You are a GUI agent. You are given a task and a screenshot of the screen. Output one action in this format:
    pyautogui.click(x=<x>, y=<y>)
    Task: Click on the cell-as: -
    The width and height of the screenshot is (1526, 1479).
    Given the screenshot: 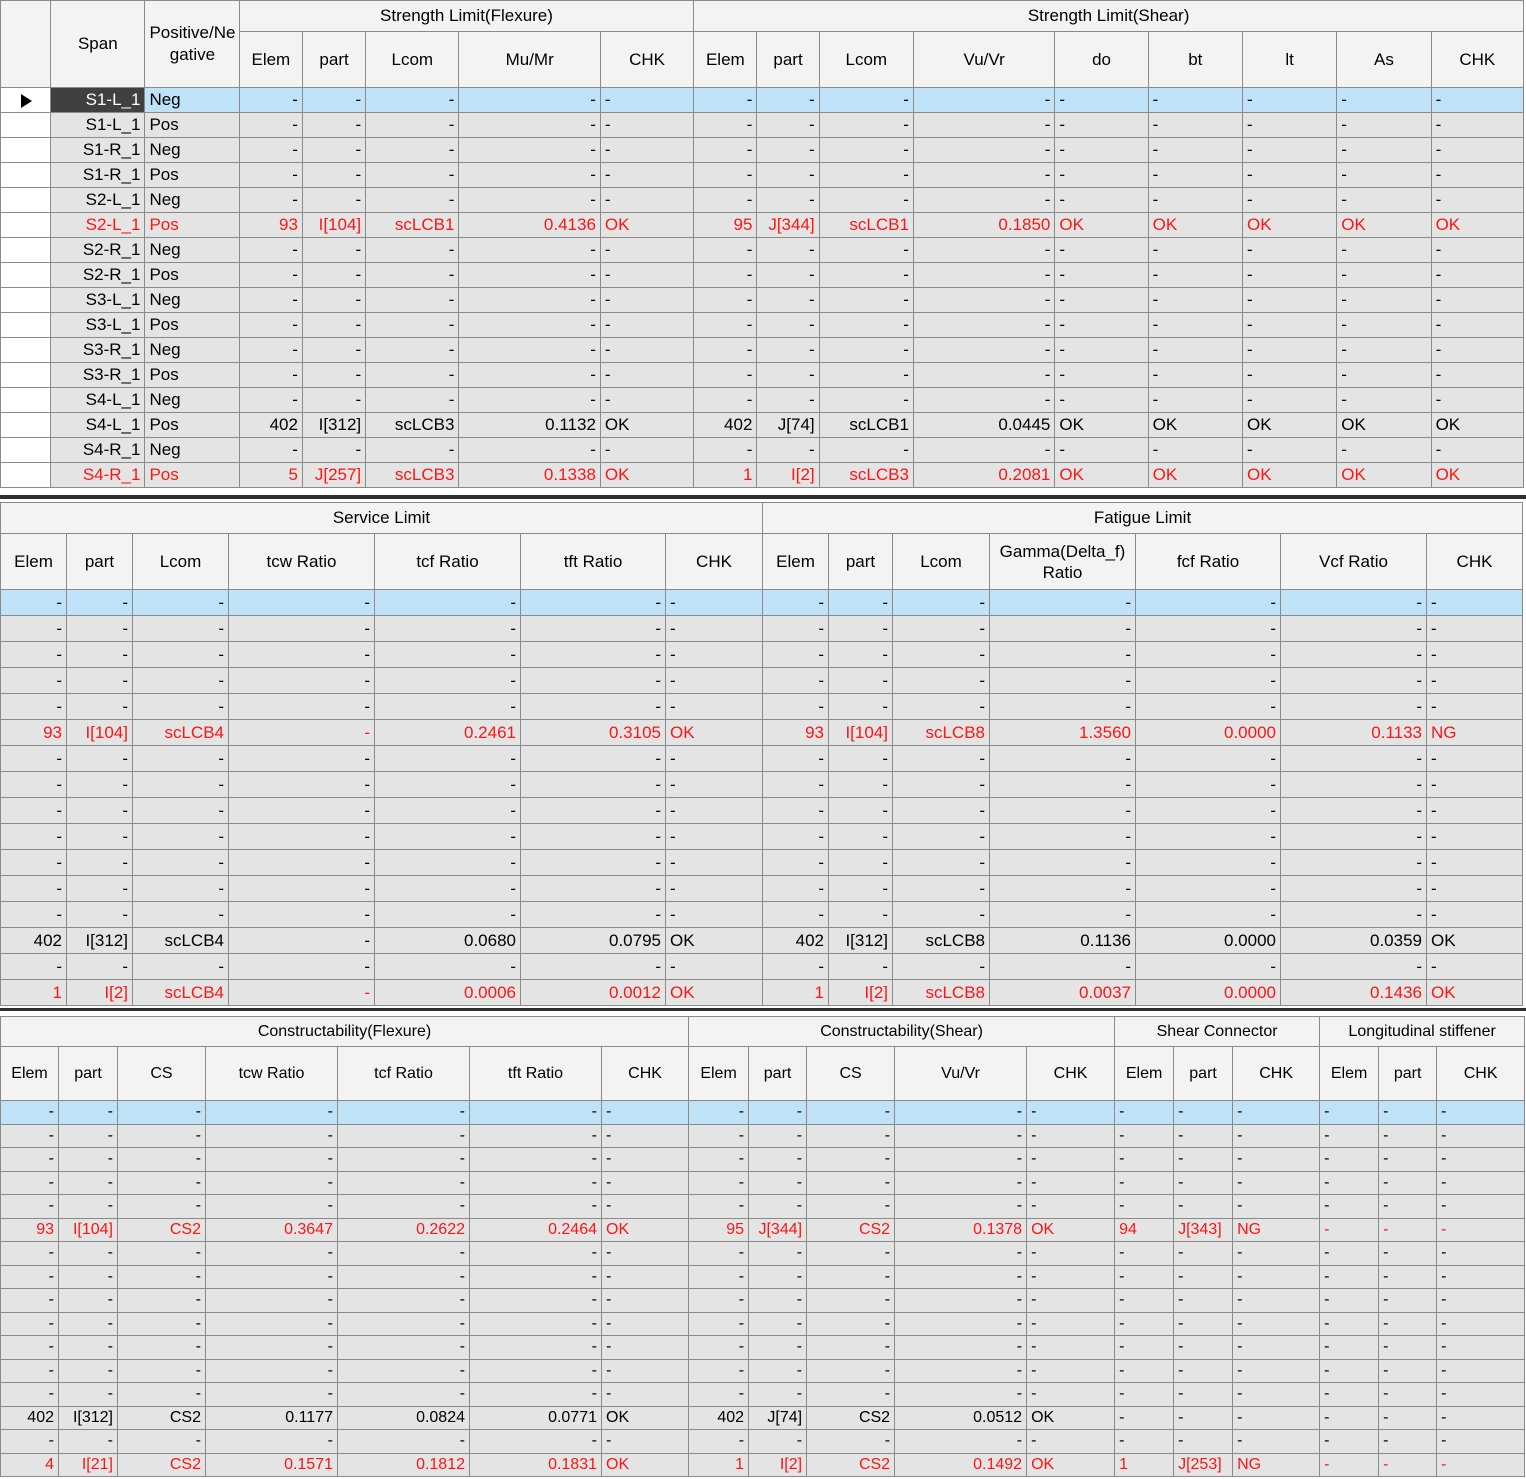 What is the action you would take?
    pyautogui.click(x=1384, y=300)
    